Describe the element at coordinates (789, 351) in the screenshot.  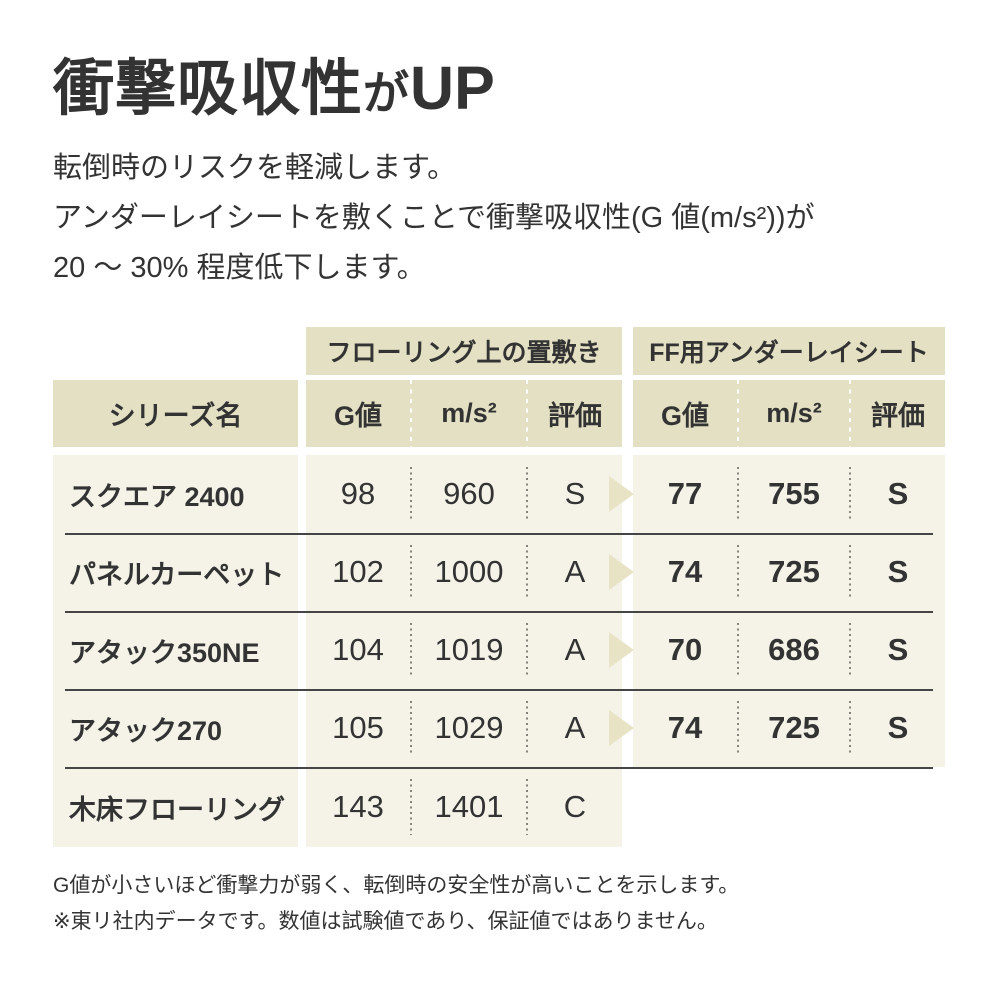
I see `group-header-after: FF用アンダーレイシート` at that location.